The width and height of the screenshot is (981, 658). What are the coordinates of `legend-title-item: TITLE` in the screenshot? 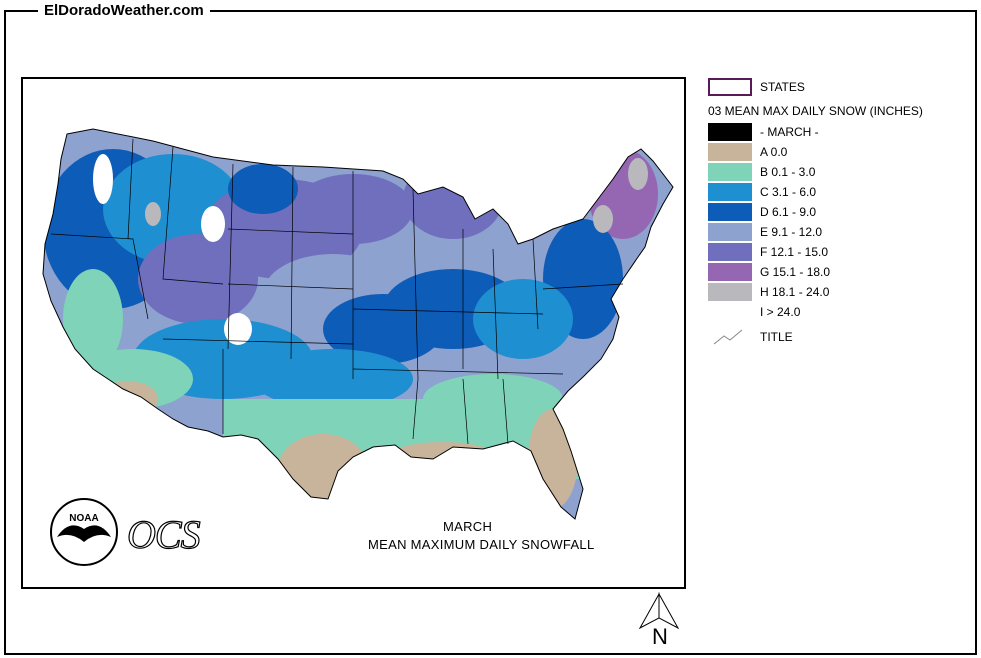 It's located at (750, 337).